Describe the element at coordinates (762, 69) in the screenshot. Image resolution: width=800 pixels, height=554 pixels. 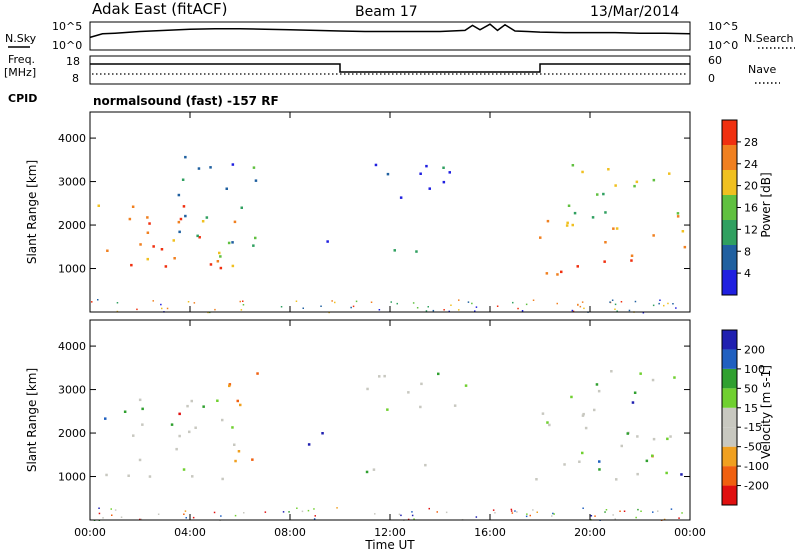
I see `nave-label: Nave` at that location.